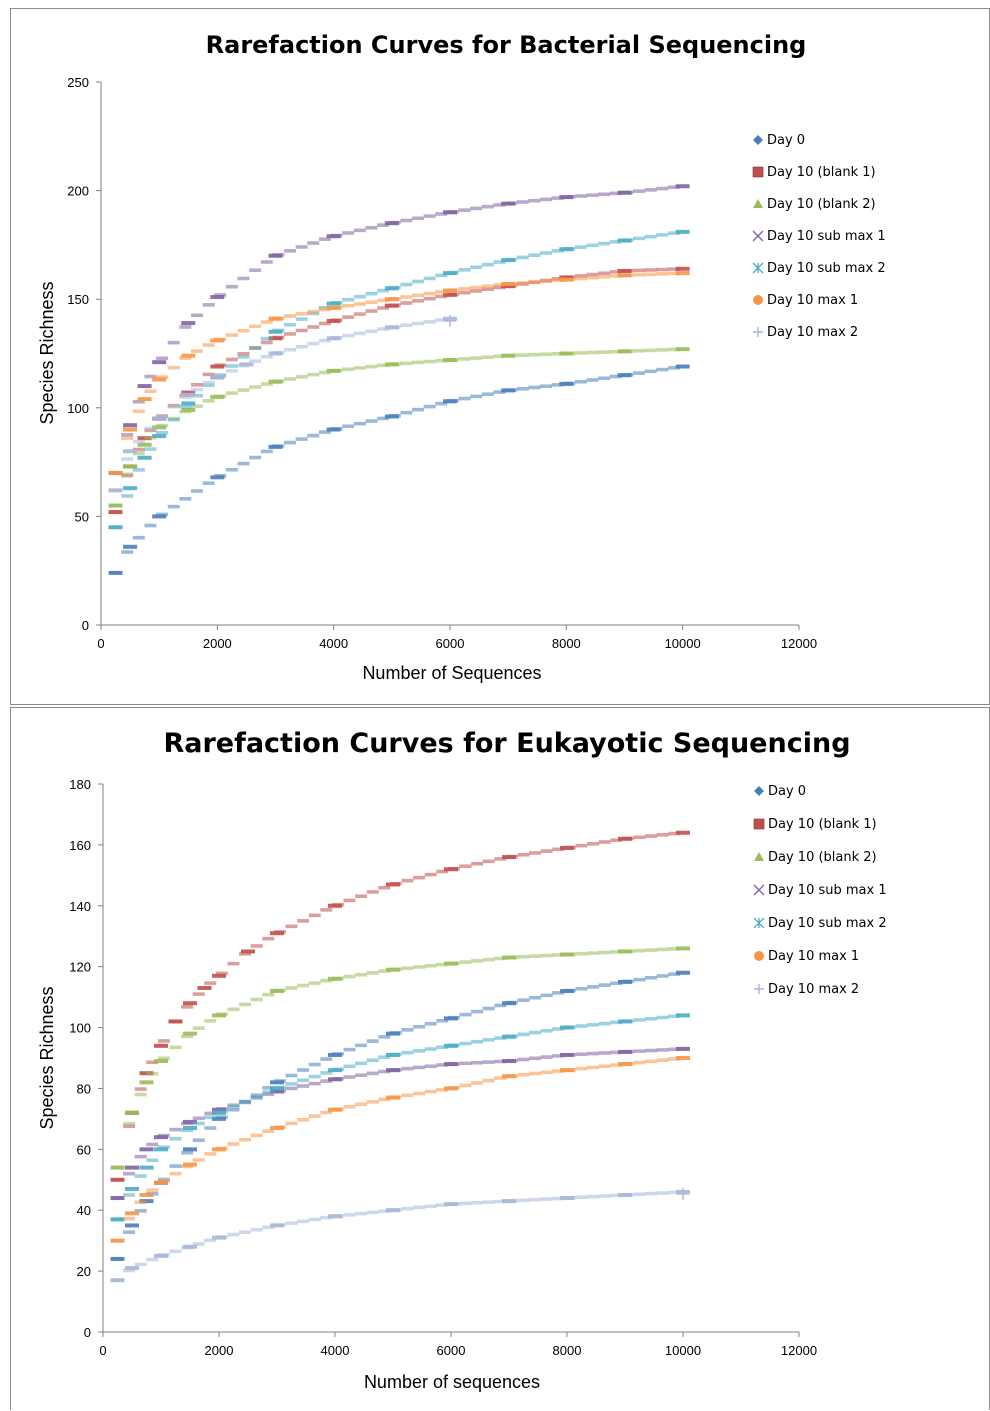 This screenshot has width=990, height=1411. I want to click on x-tick-label: 10000, so click(683, 643).